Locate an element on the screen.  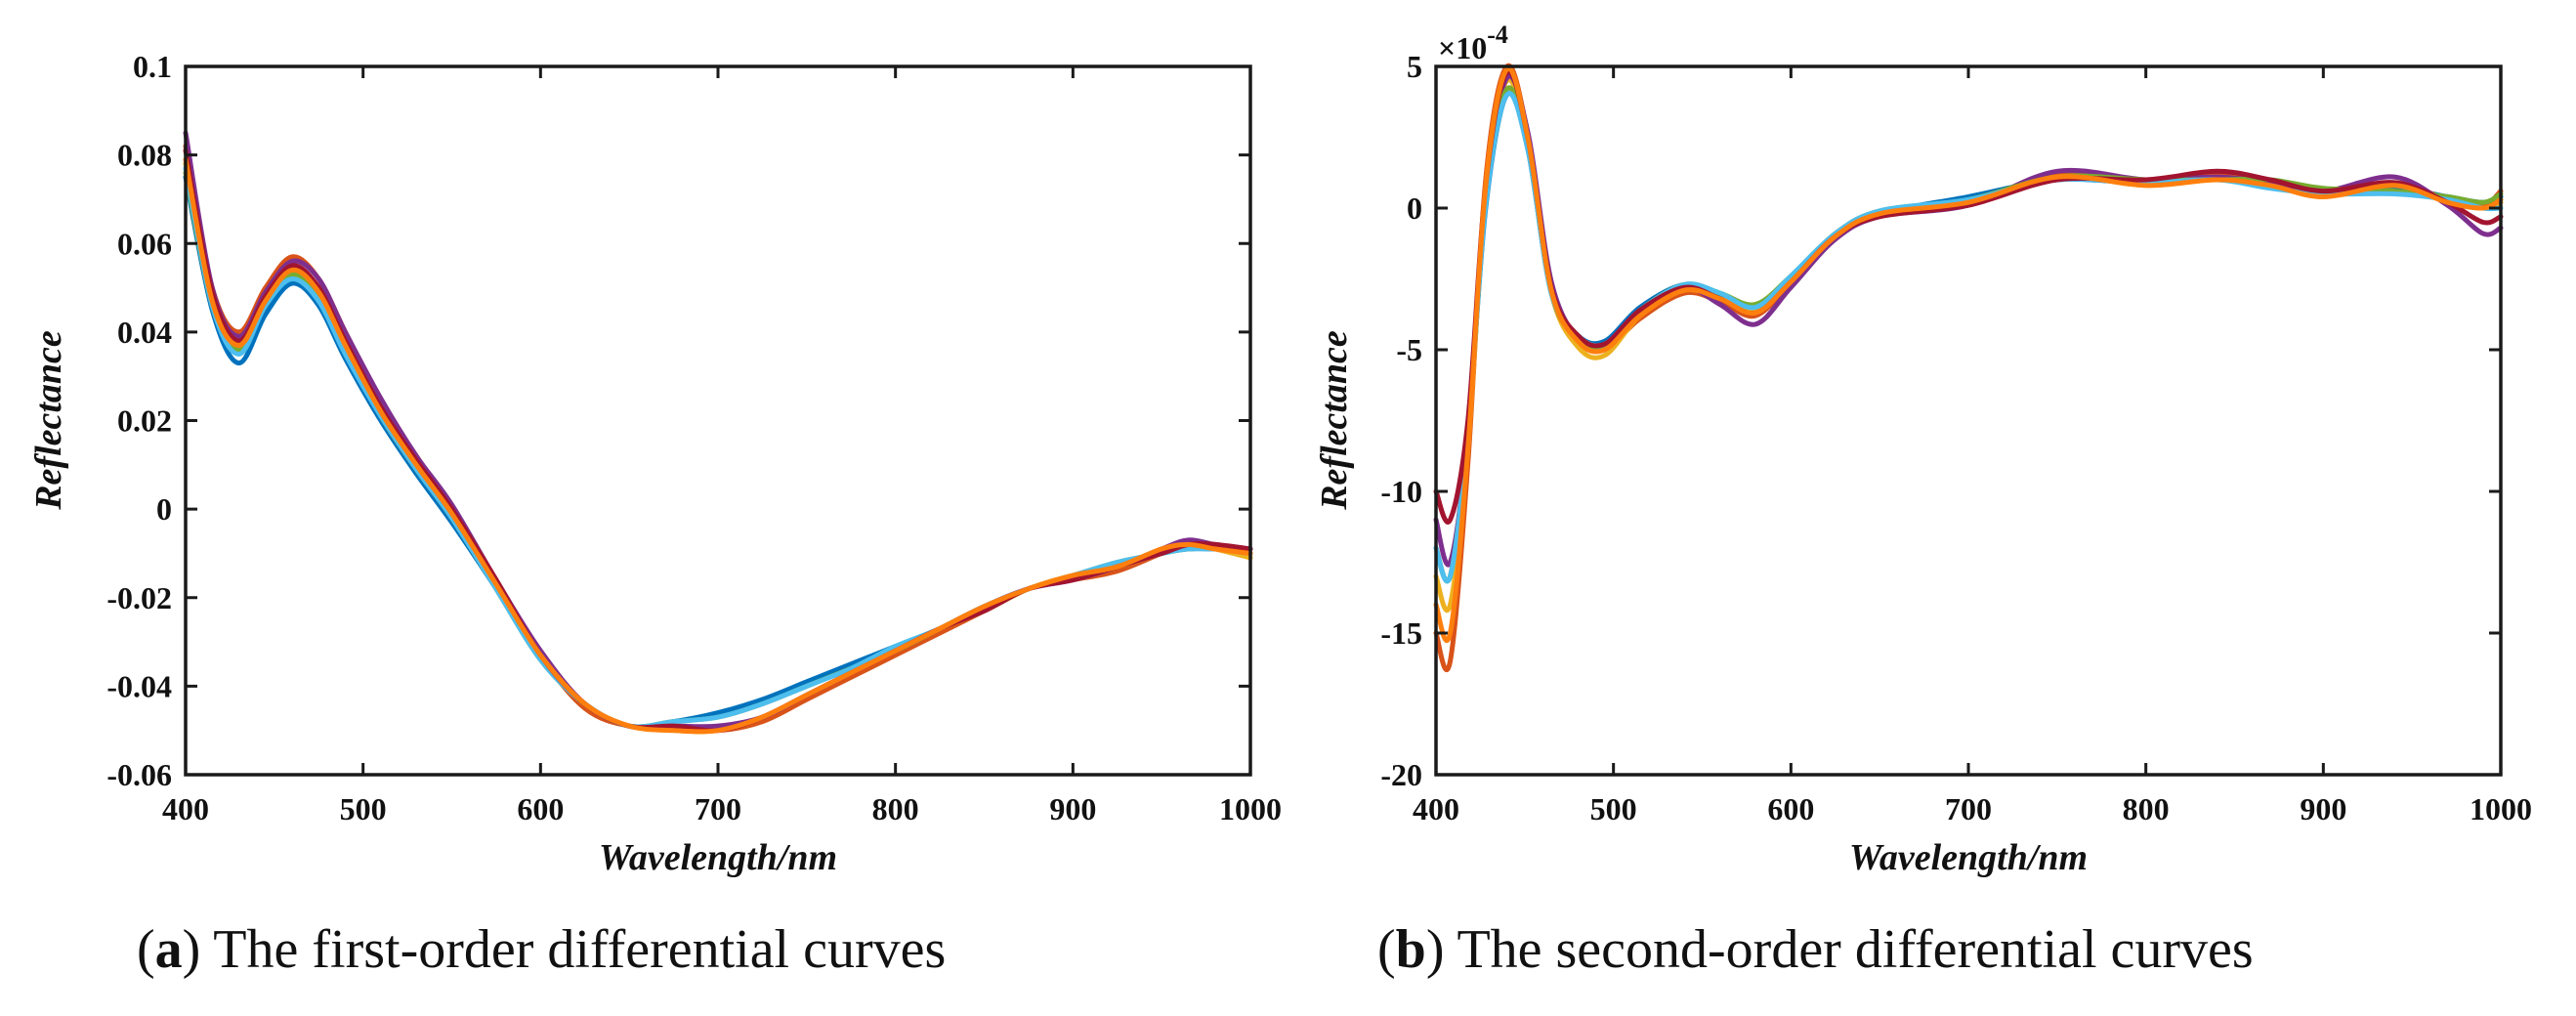
panel-a-y-axis-label: Reflectance is located at coordinates (48, 420).